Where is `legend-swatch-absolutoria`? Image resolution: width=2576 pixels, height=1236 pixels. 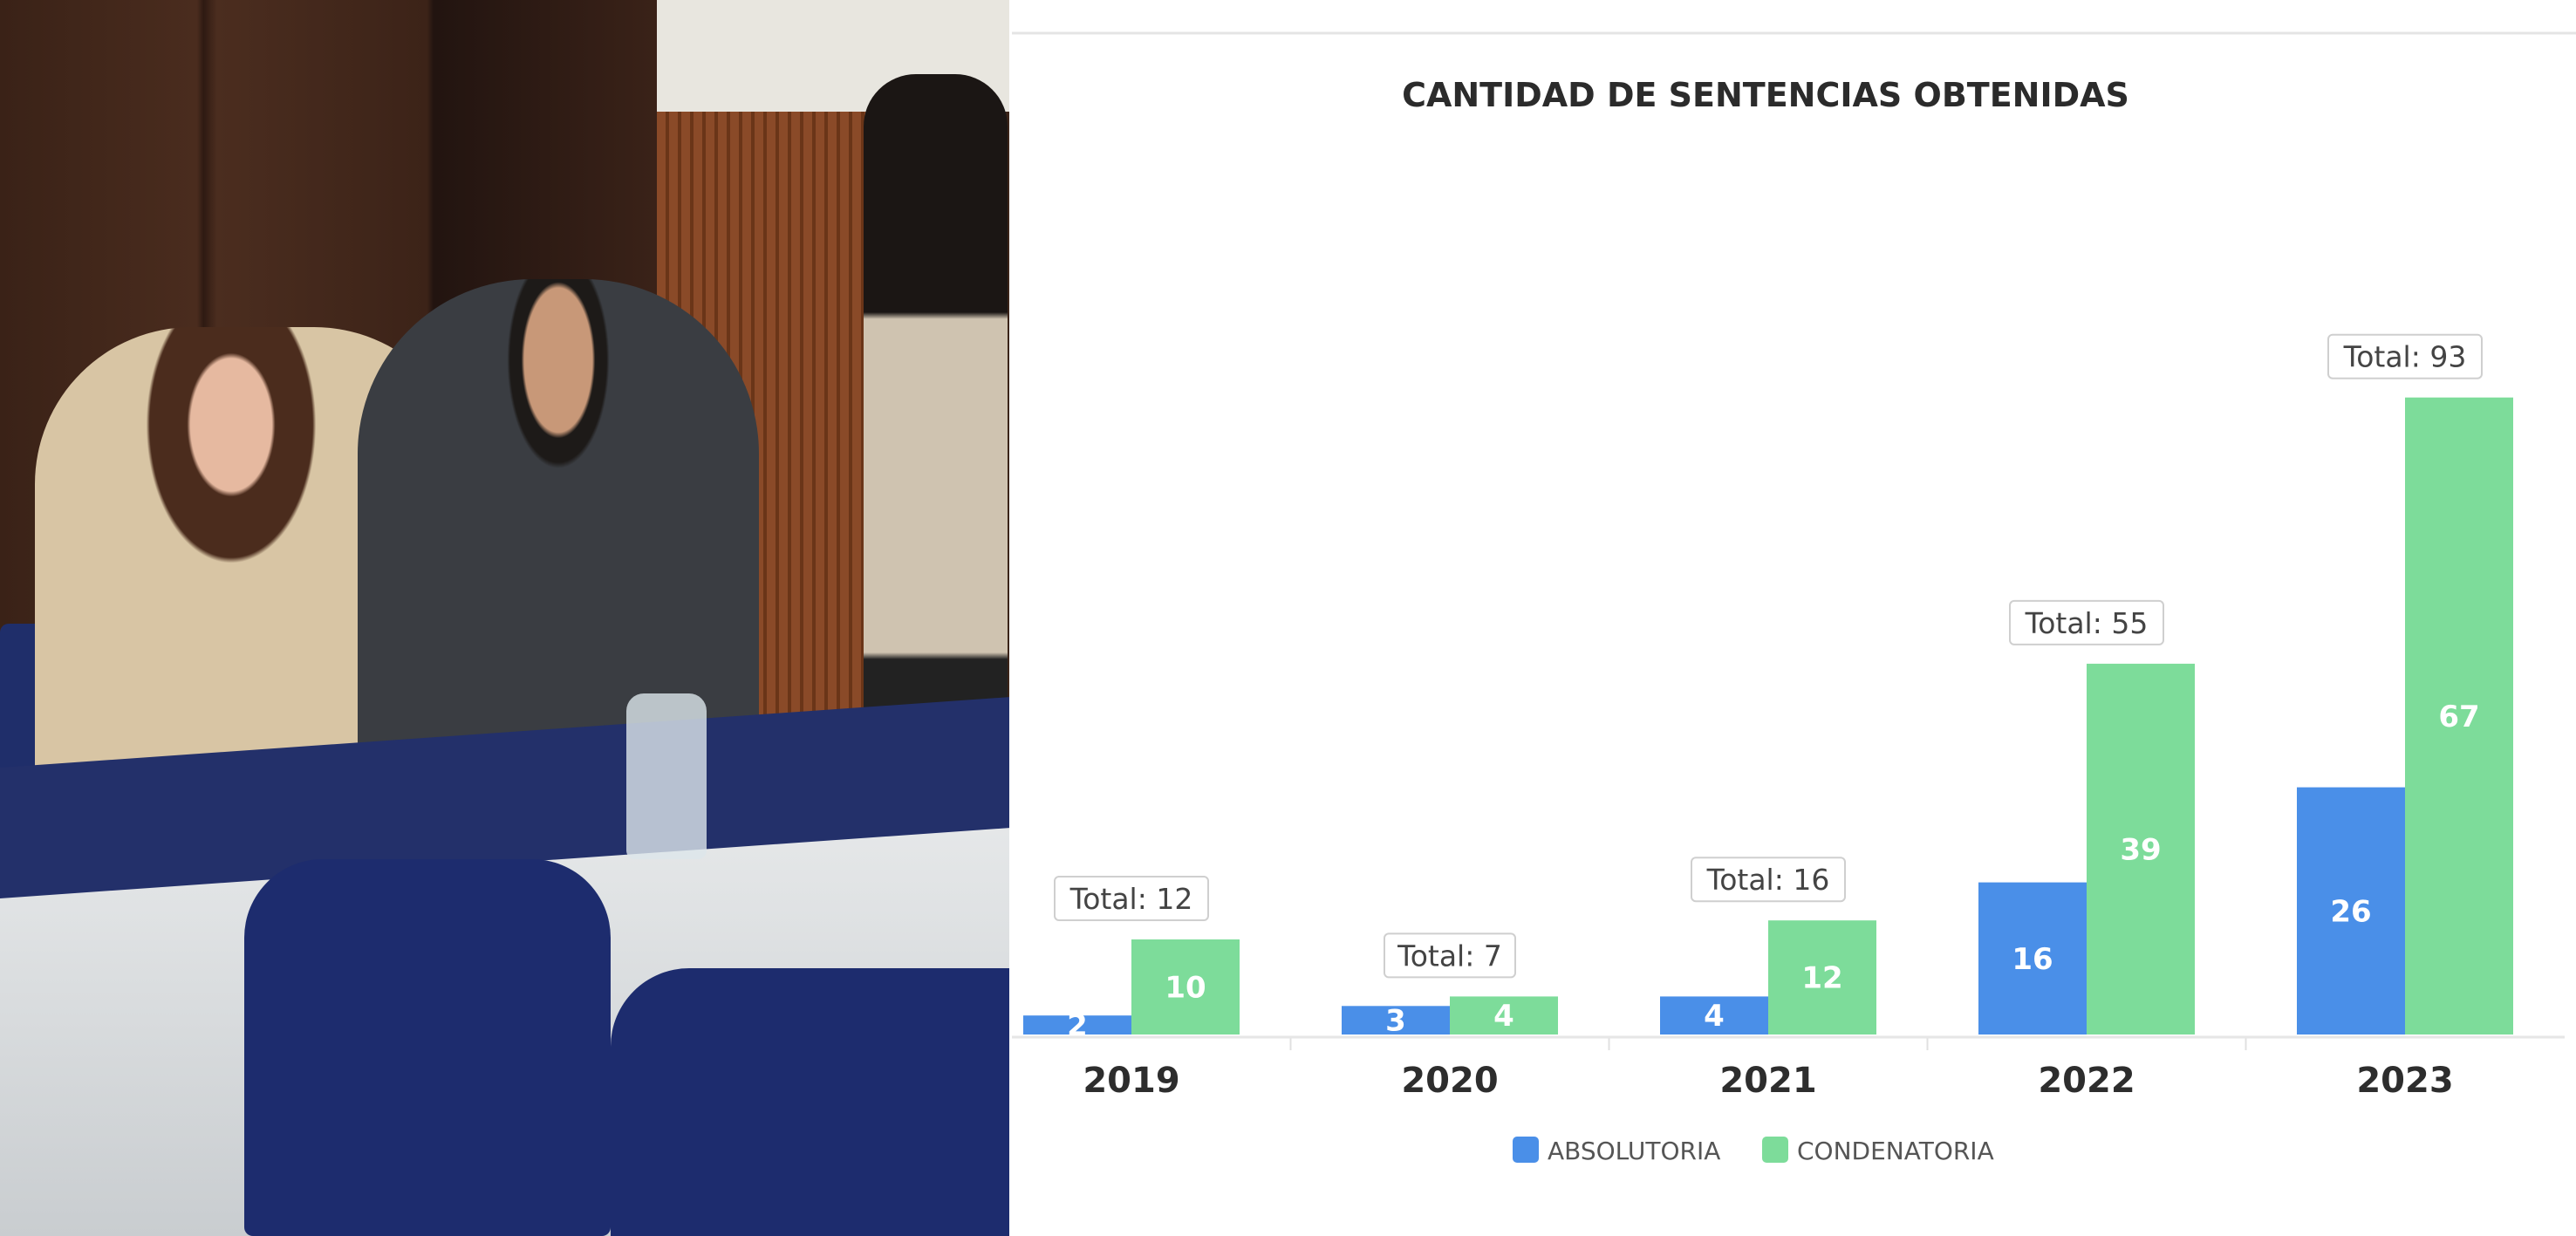
legend-swatch-absolutoria is located at coordinates (1526, 1150).